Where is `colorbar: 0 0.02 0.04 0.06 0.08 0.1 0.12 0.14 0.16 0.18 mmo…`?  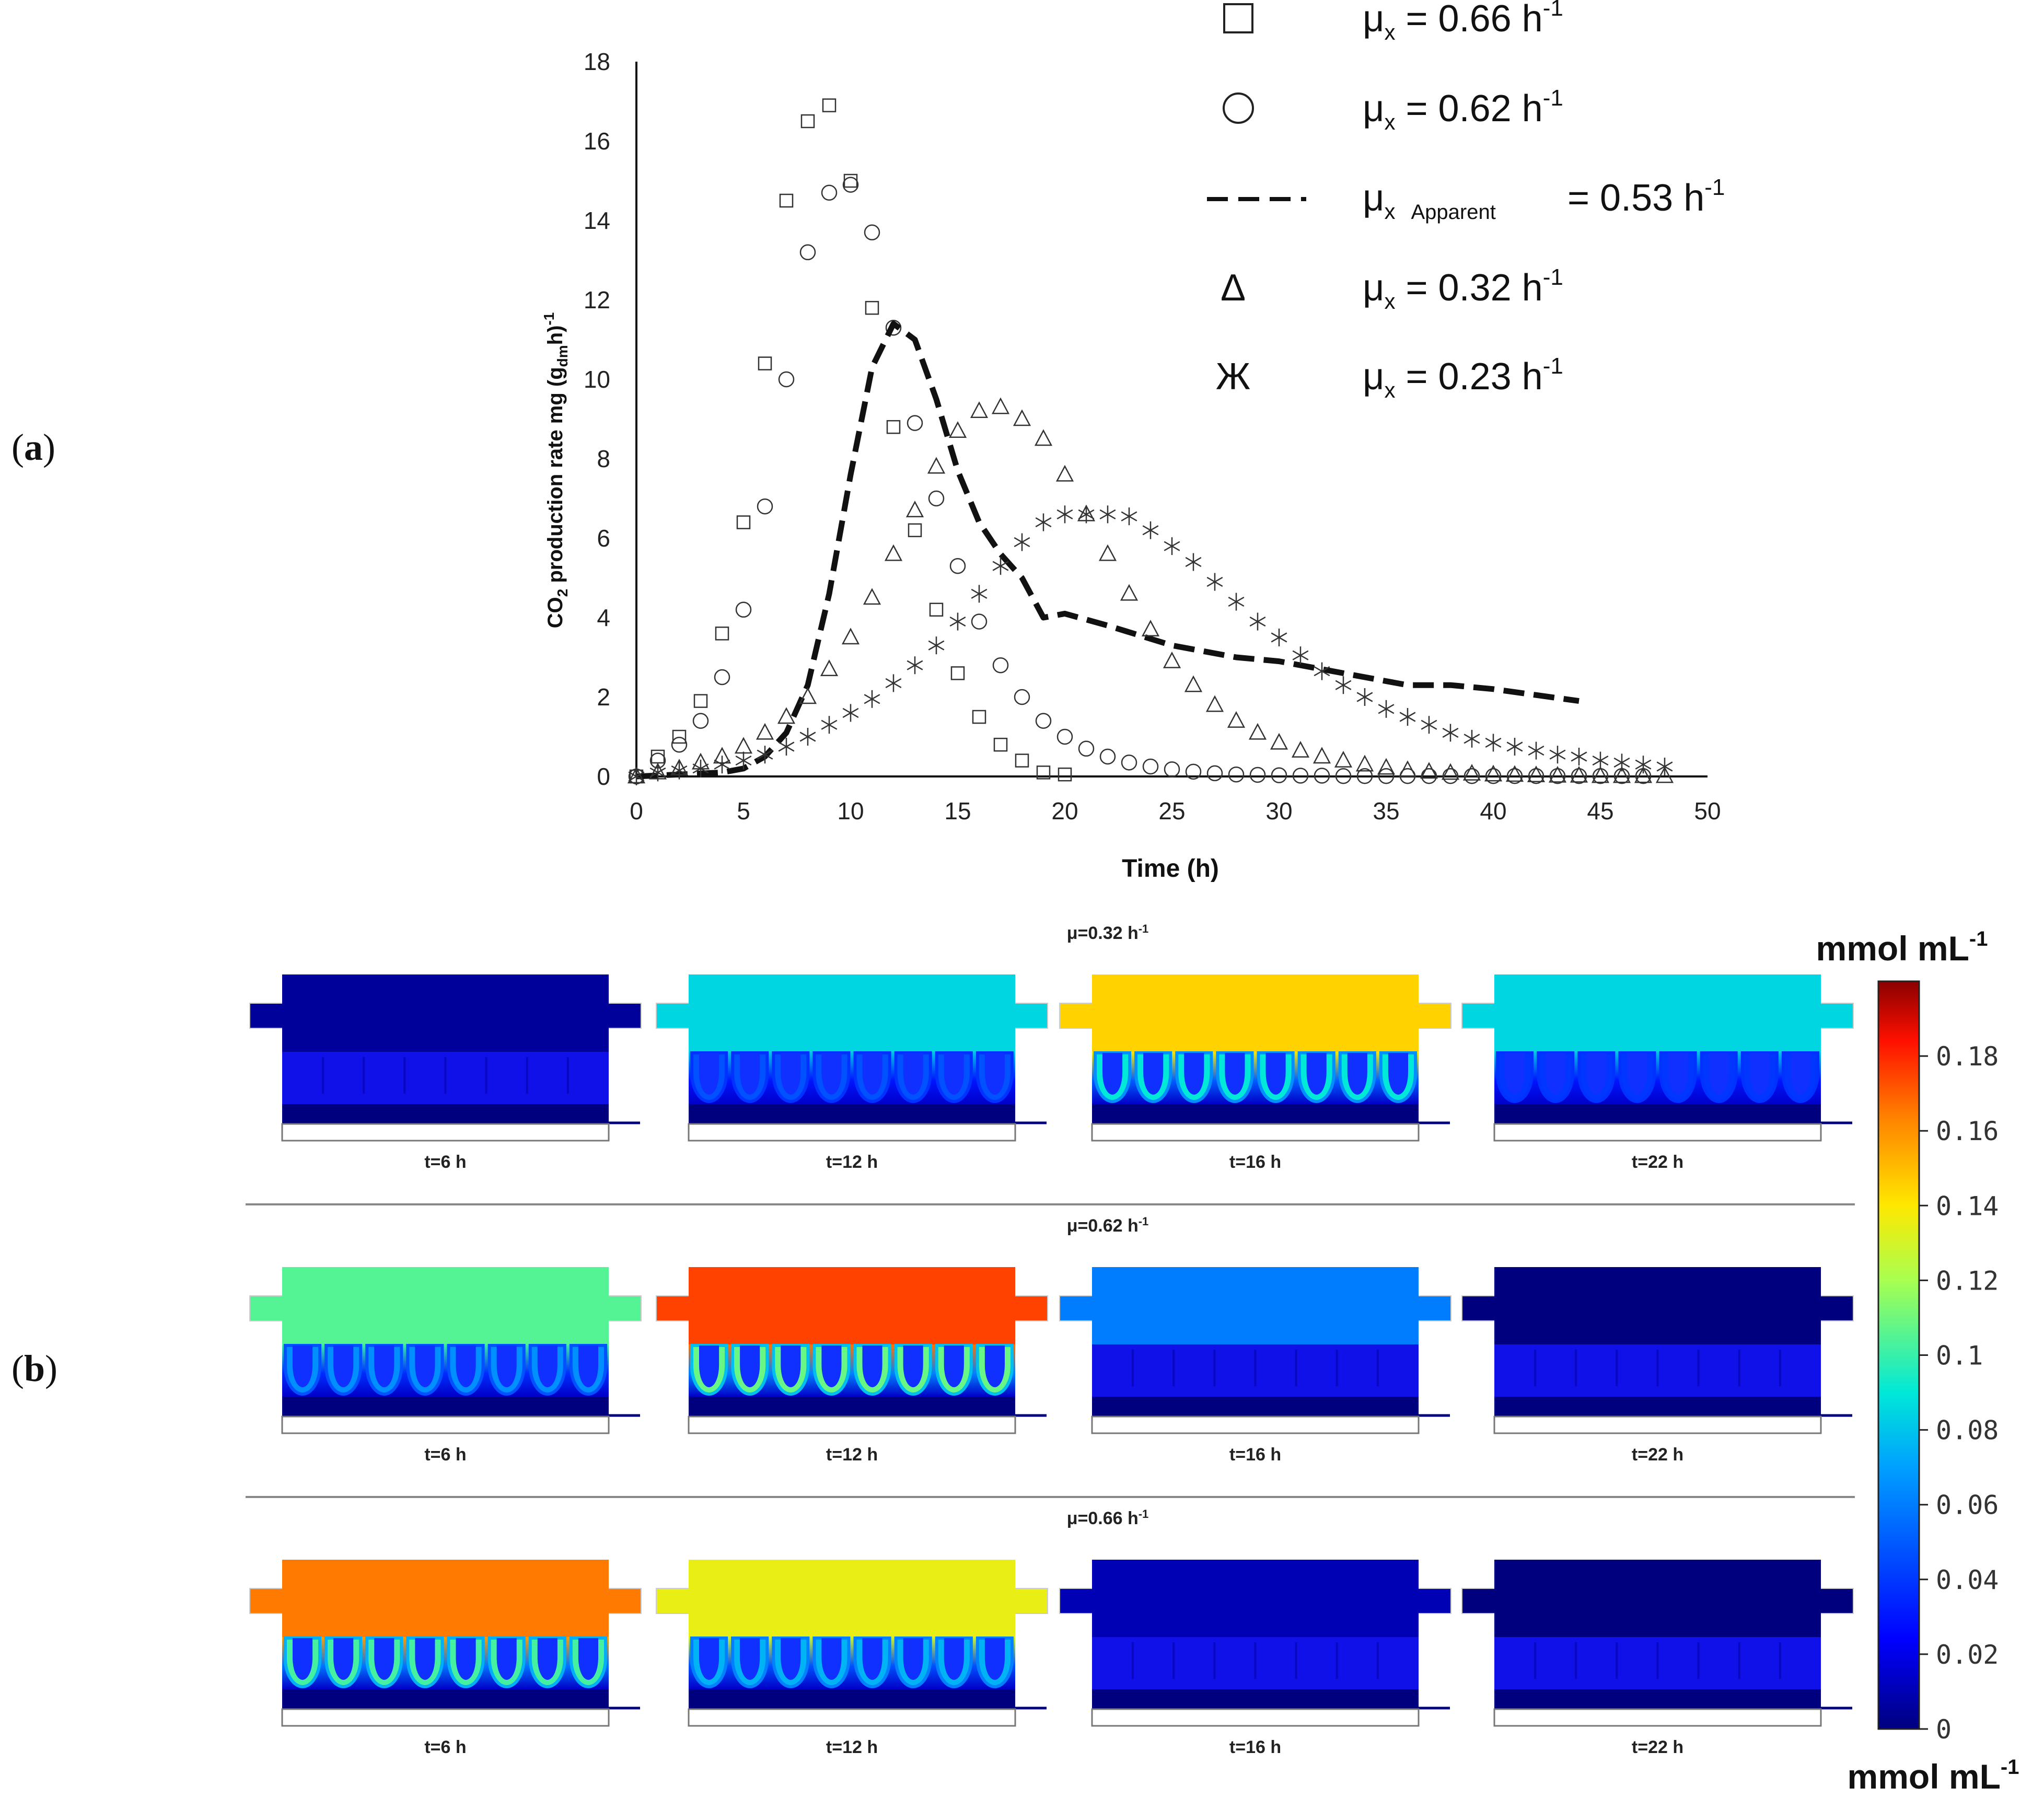
colorbar: 0 0.02 0.04 0.06 0.08 0.1 0.12 0.14 0.16 0.18 mmo… is located at coordinates (1918, 1362).